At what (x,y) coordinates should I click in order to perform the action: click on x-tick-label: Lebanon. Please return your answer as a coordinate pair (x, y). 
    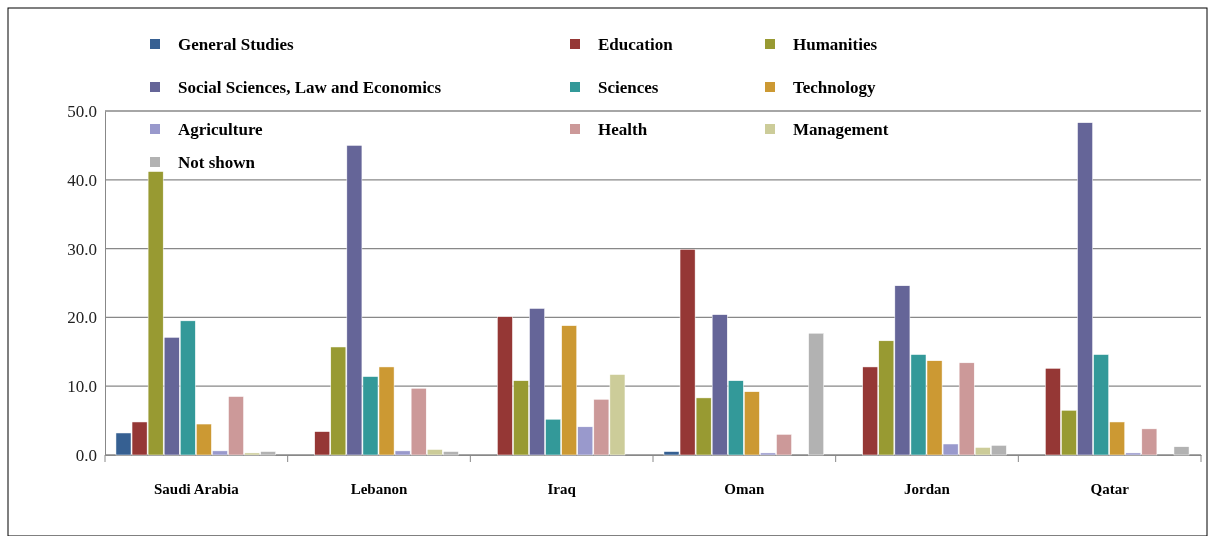
    Looking at the image, I should click on (379, 488).